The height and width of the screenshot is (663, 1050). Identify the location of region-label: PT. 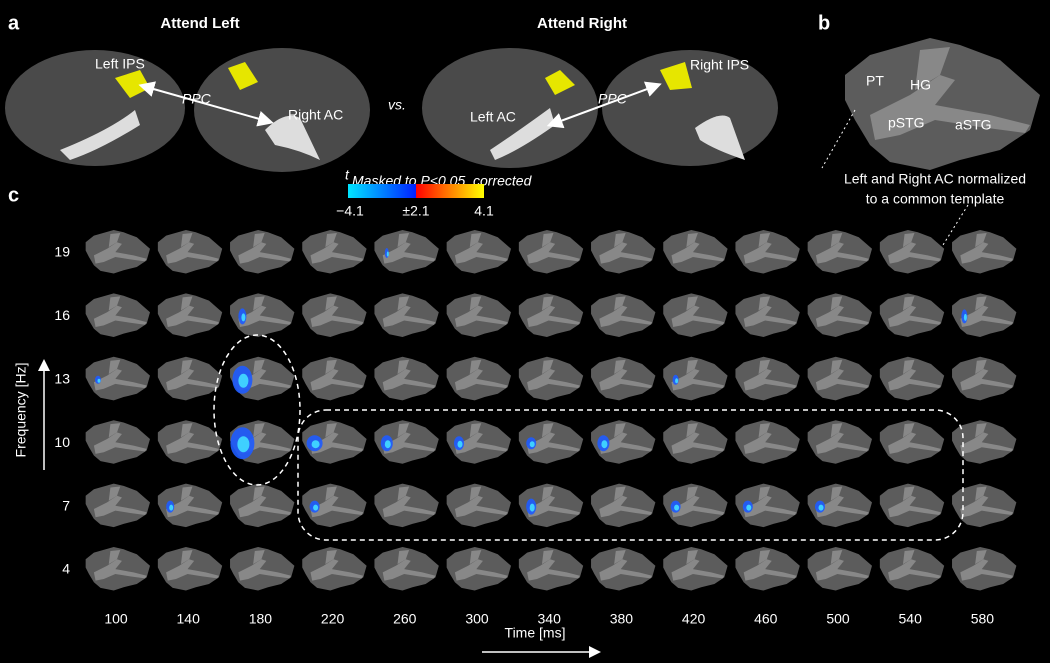
(875, 81).